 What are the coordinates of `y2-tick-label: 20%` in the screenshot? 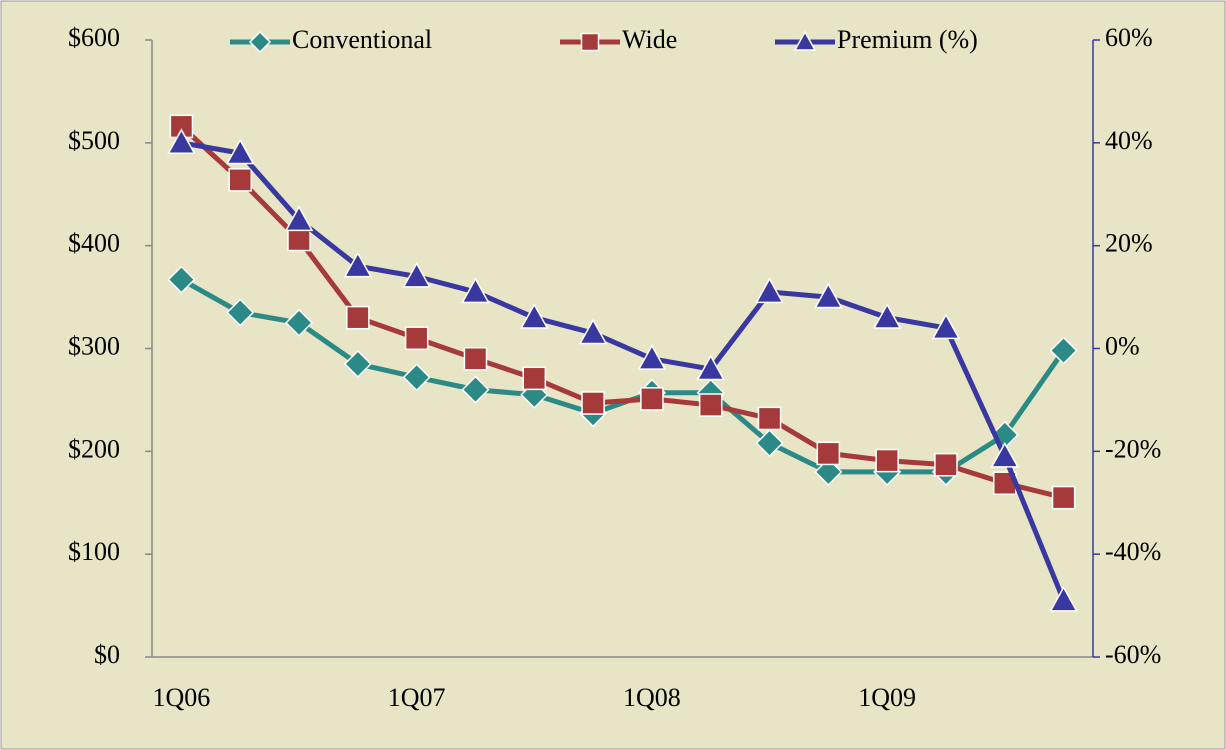 It's located at (1129, 243).